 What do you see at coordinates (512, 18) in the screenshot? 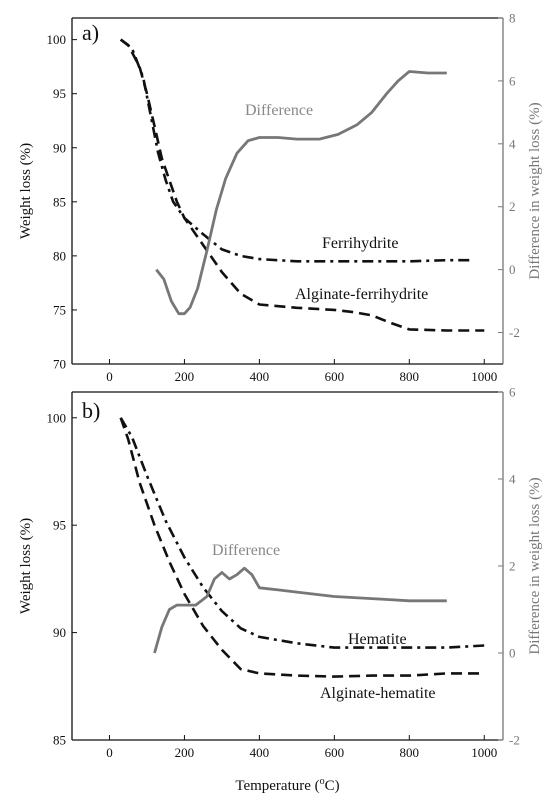
I see `y2-tick-label: 8` at bounding box center [512, 18].